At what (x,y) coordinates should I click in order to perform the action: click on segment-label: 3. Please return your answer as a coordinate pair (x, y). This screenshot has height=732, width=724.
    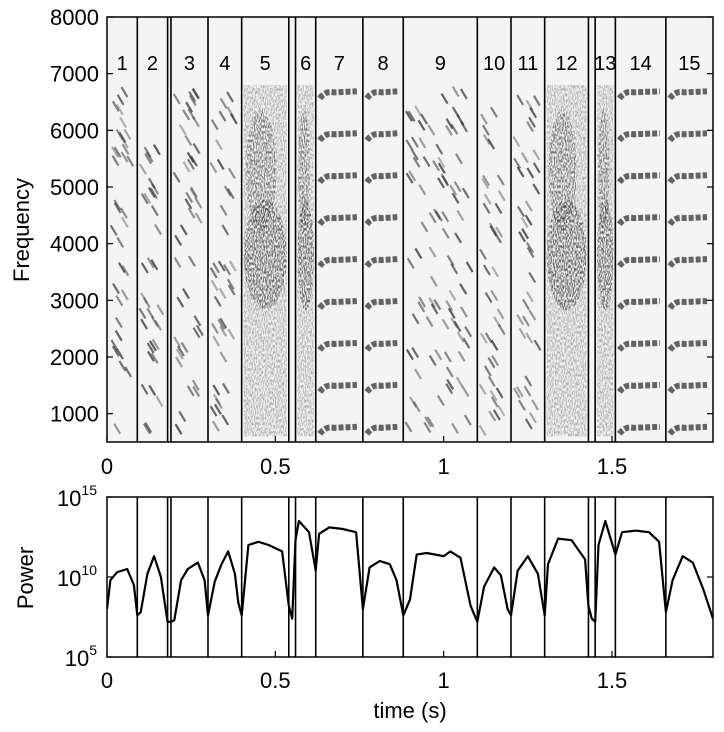
    Looking at the image, I should click on (189, 64).